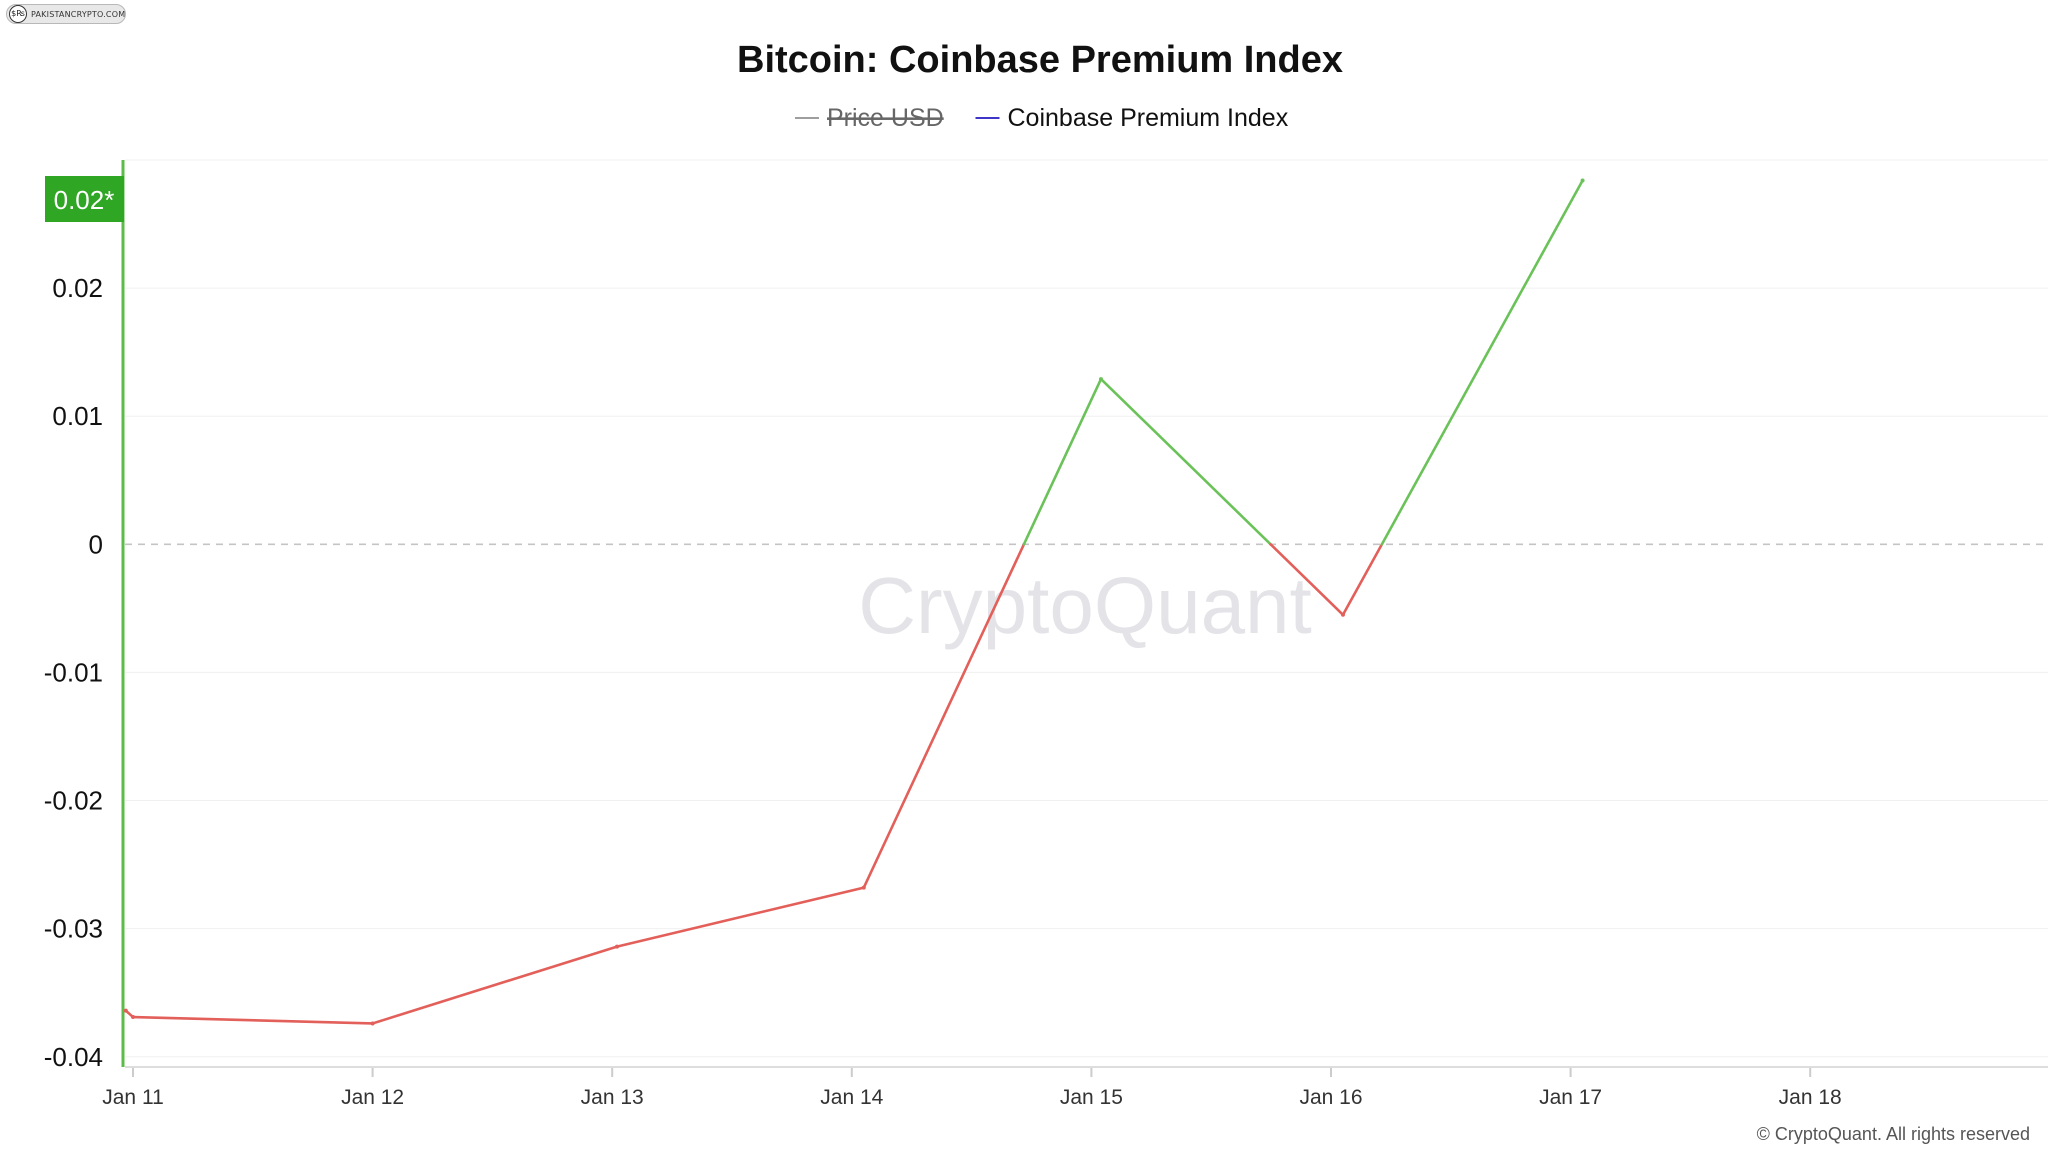 This screenshot has height=1152, width=2048. I want to click on site-badge: $₨ PAKISTANCRYPTO.COM, so click(66, 14).